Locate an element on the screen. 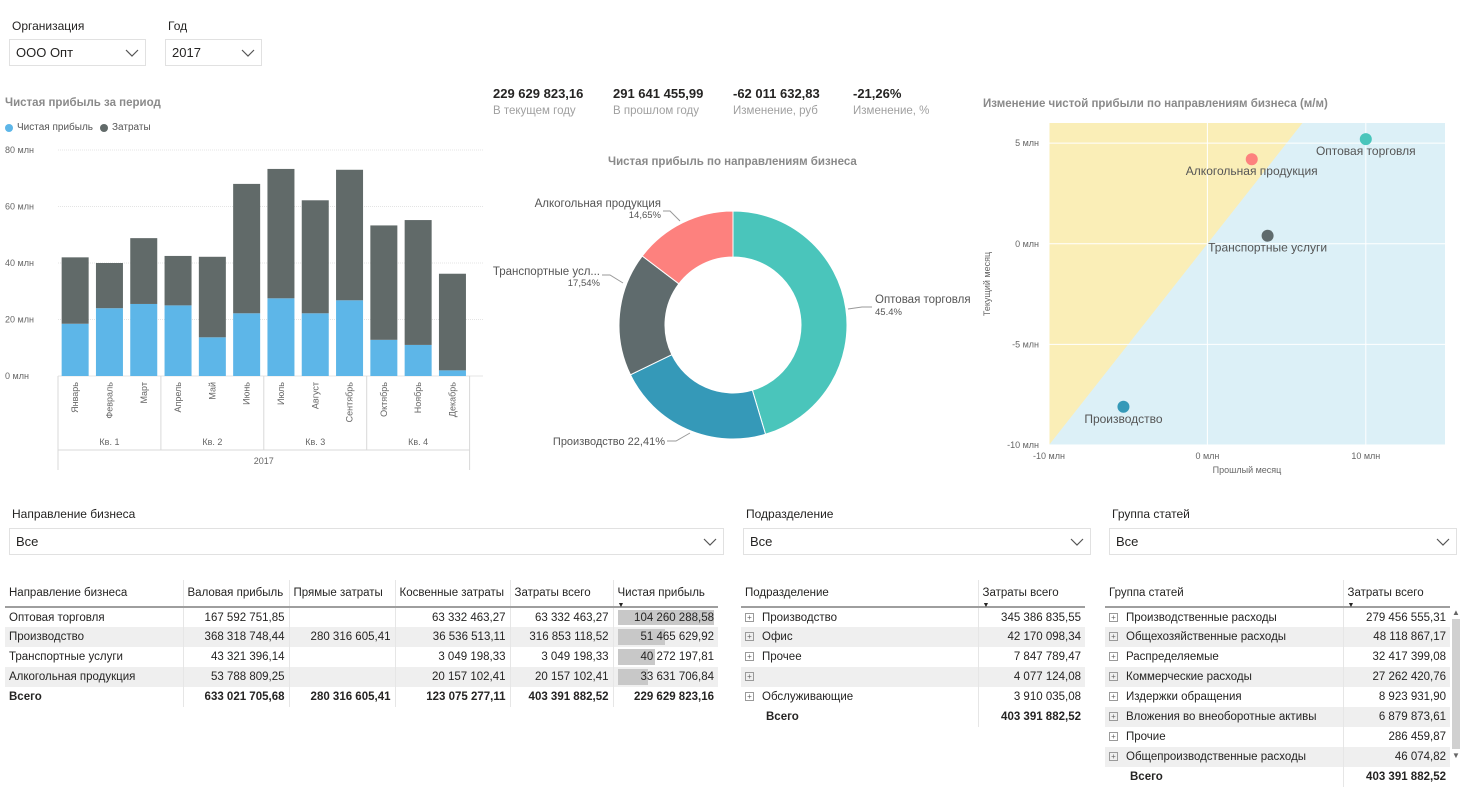  row-label-text: Обслуживающие is located at coordinates (808, 697).